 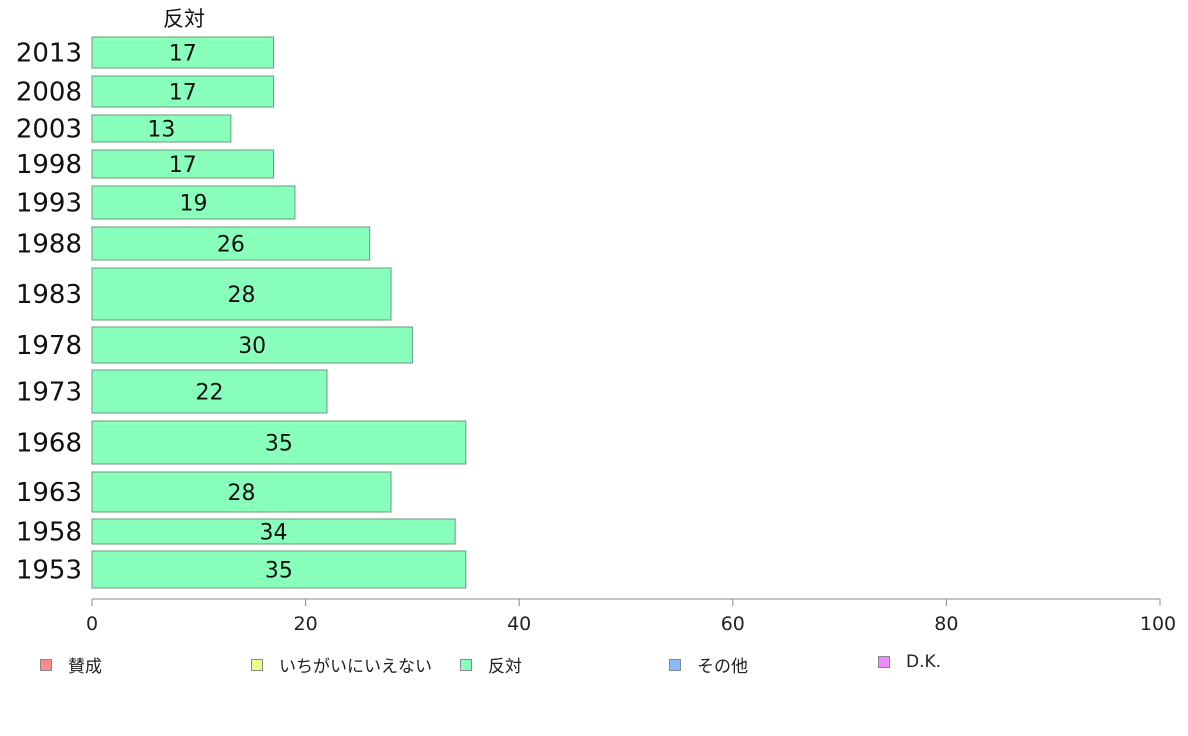 I want to click on bar-1973, so click(x=209, y=391).